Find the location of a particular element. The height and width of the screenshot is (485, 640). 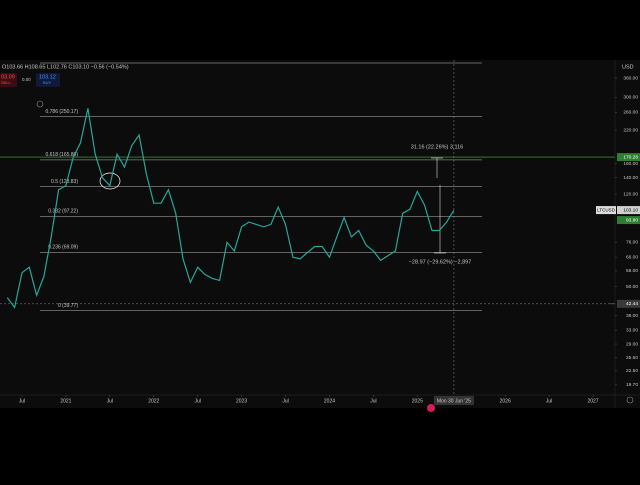

symbol-tag is located at coordinates (606, 210).